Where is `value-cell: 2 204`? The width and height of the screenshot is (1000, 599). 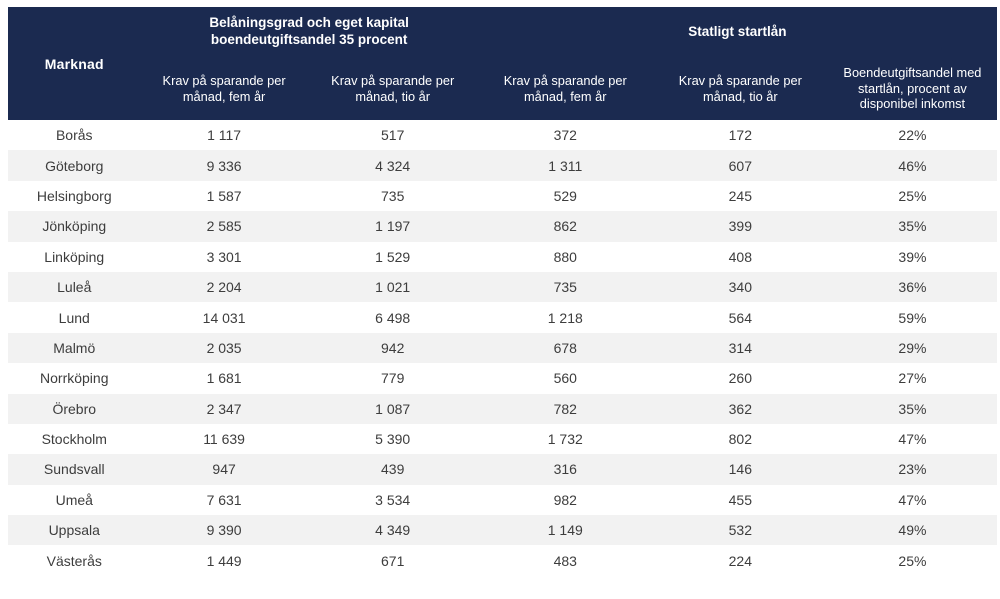
value-cell: 2 204 is located at coordinates (224, 287).